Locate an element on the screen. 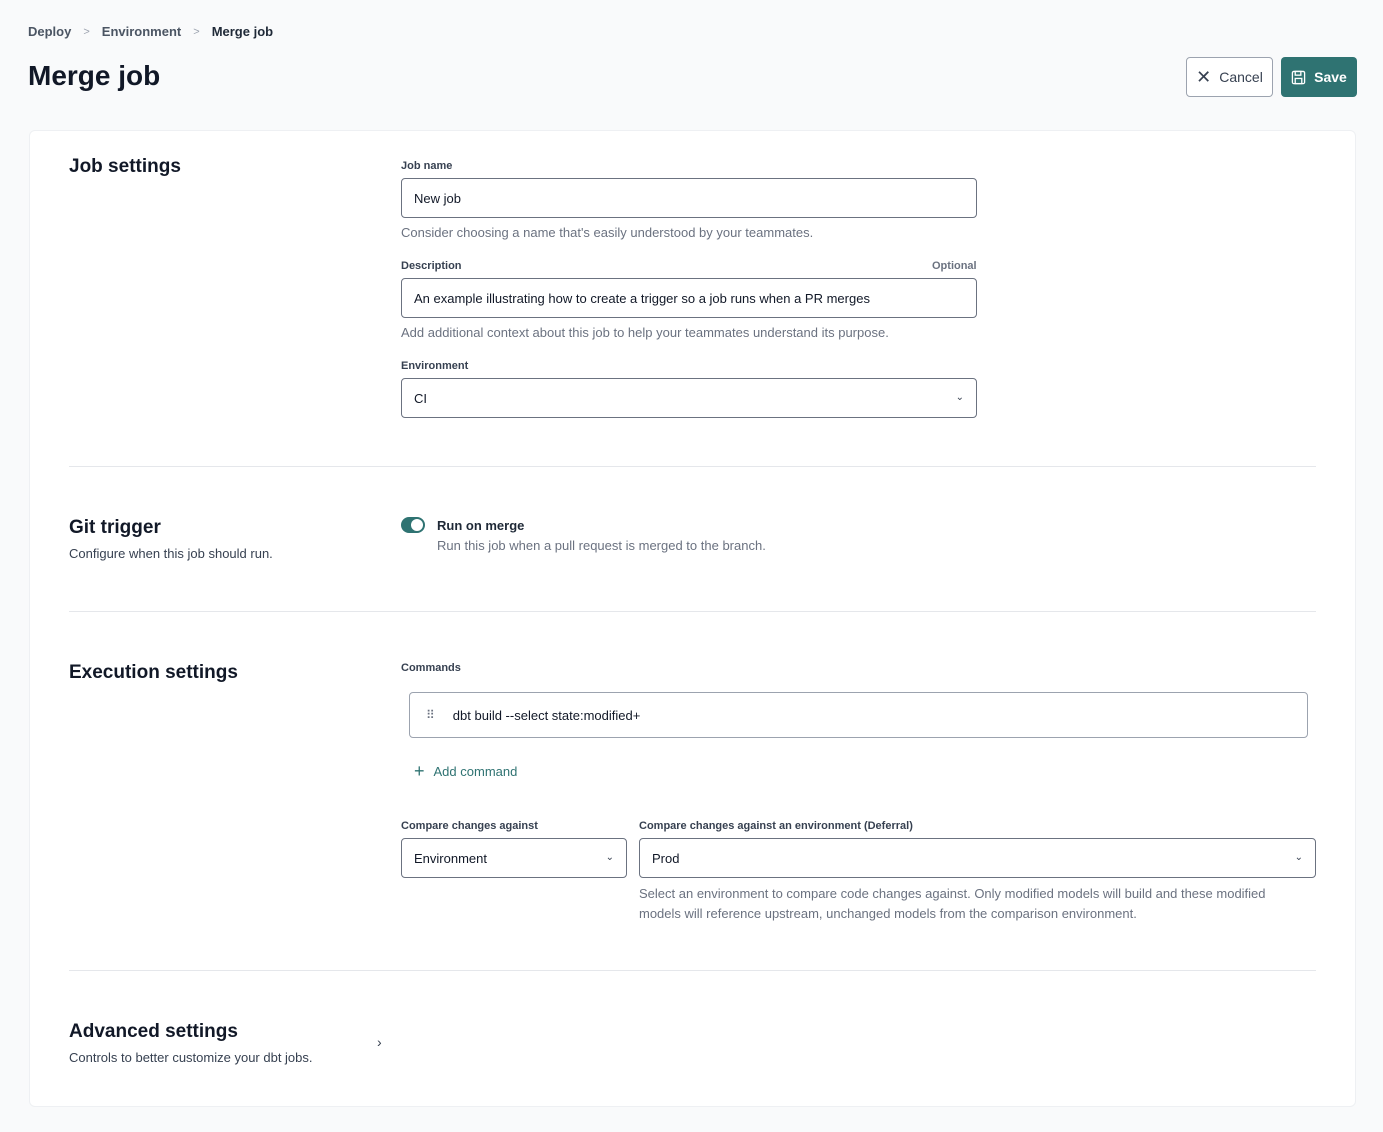 This screenshot has height=1132, width=1383. cancel-button: ✕ Cancel is located at coordinates (1229, 77).